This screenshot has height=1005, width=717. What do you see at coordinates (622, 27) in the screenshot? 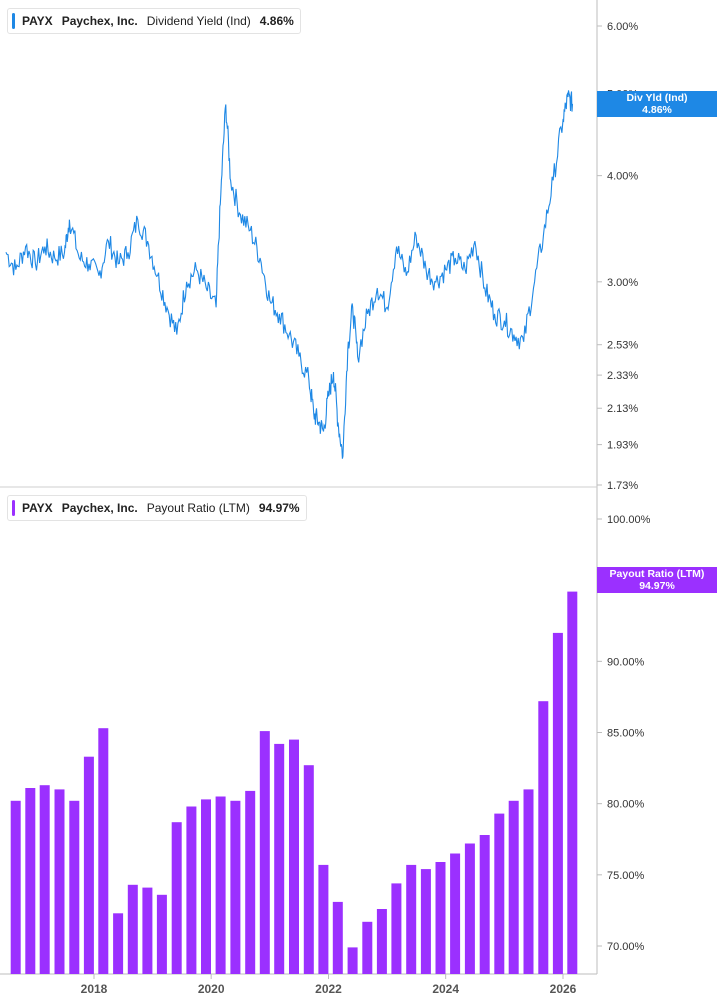
I see `y-tick-label: 6.00%` at bounding box center [622, 27].